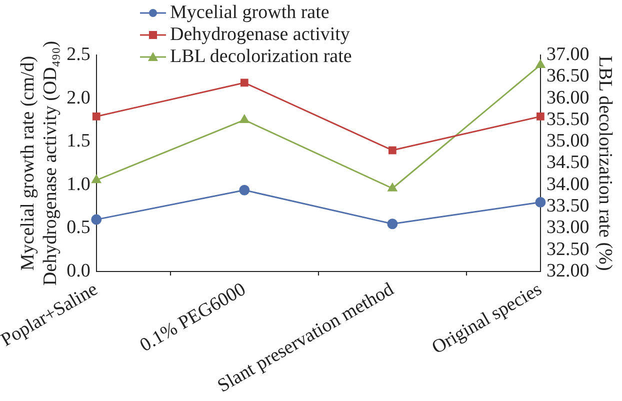  What do you see at coordinates (568, 206) in the screenshot?
I see `y2-tick-label: 33.50` at bounding box center [568, 206].